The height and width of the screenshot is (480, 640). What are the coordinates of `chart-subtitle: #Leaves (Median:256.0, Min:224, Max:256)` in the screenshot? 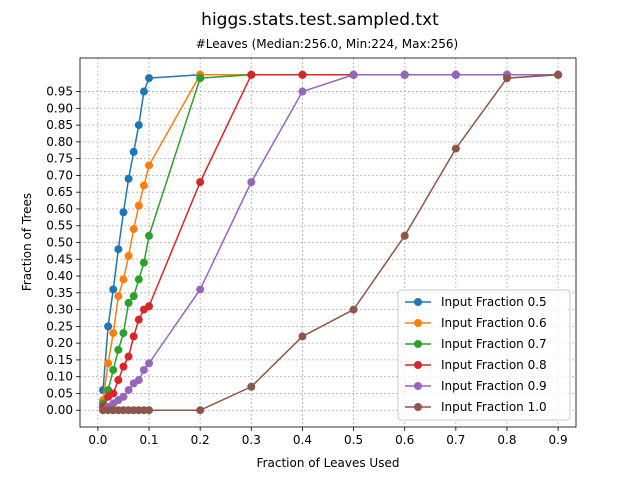 It's located at (327, 44).